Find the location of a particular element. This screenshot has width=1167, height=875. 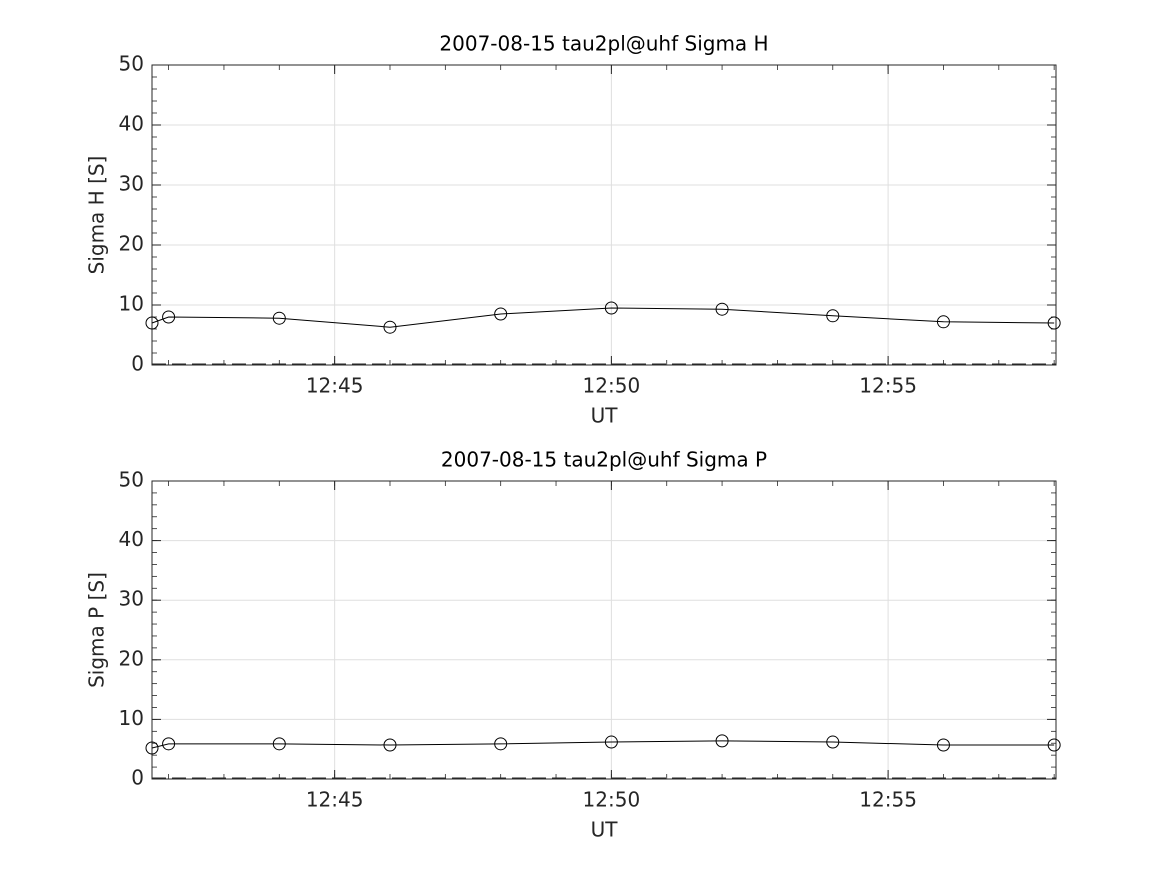

chart-title: 2007-08-15 tau2pl@uhf Sigma H is located at coordinates (603, 44).